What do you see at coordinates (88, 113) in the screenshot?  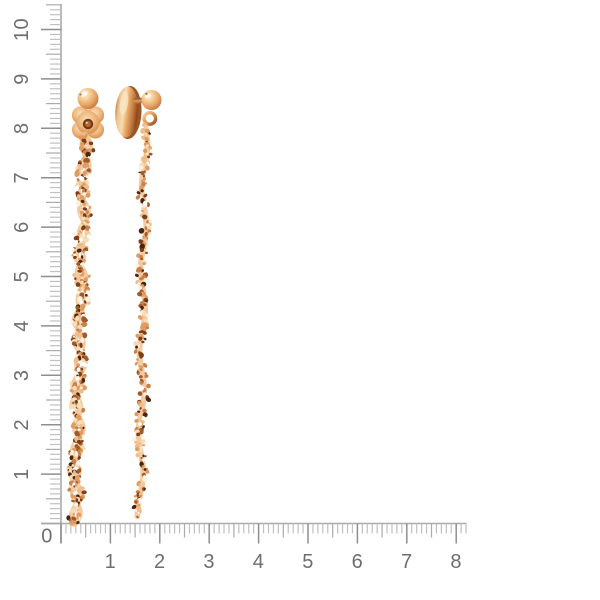 I see `left-earring-ball-stud-and-clutch` at bounding box center [88, 113].